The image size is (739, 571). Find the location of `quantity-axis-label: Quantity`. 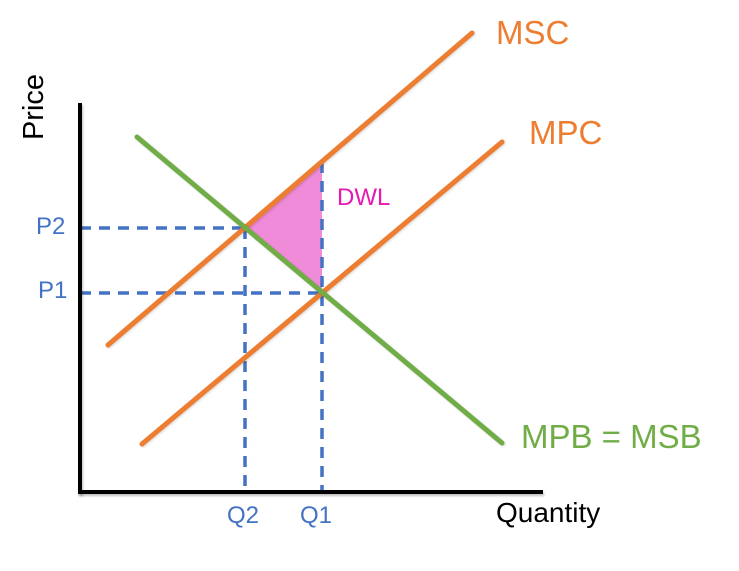

quantity-axis-label: Quantity is located at coordinates (548, 512).